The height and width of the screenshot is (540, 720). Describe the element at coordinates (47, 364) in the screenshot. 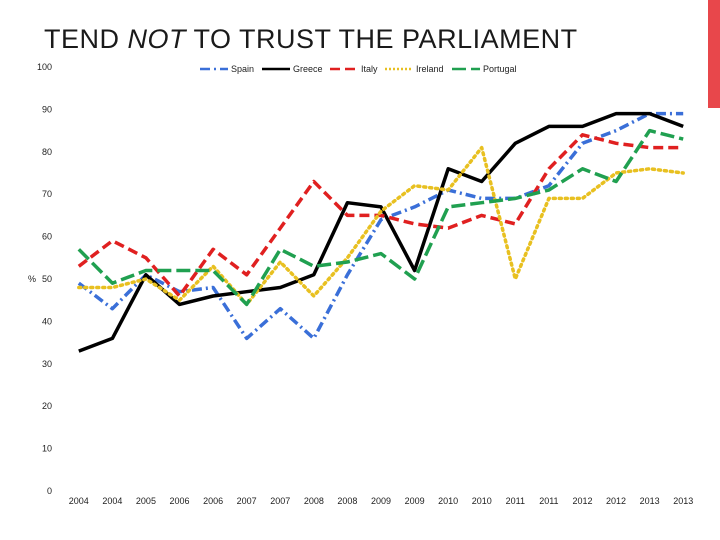

I see `y-tick-label: 30` at that location.